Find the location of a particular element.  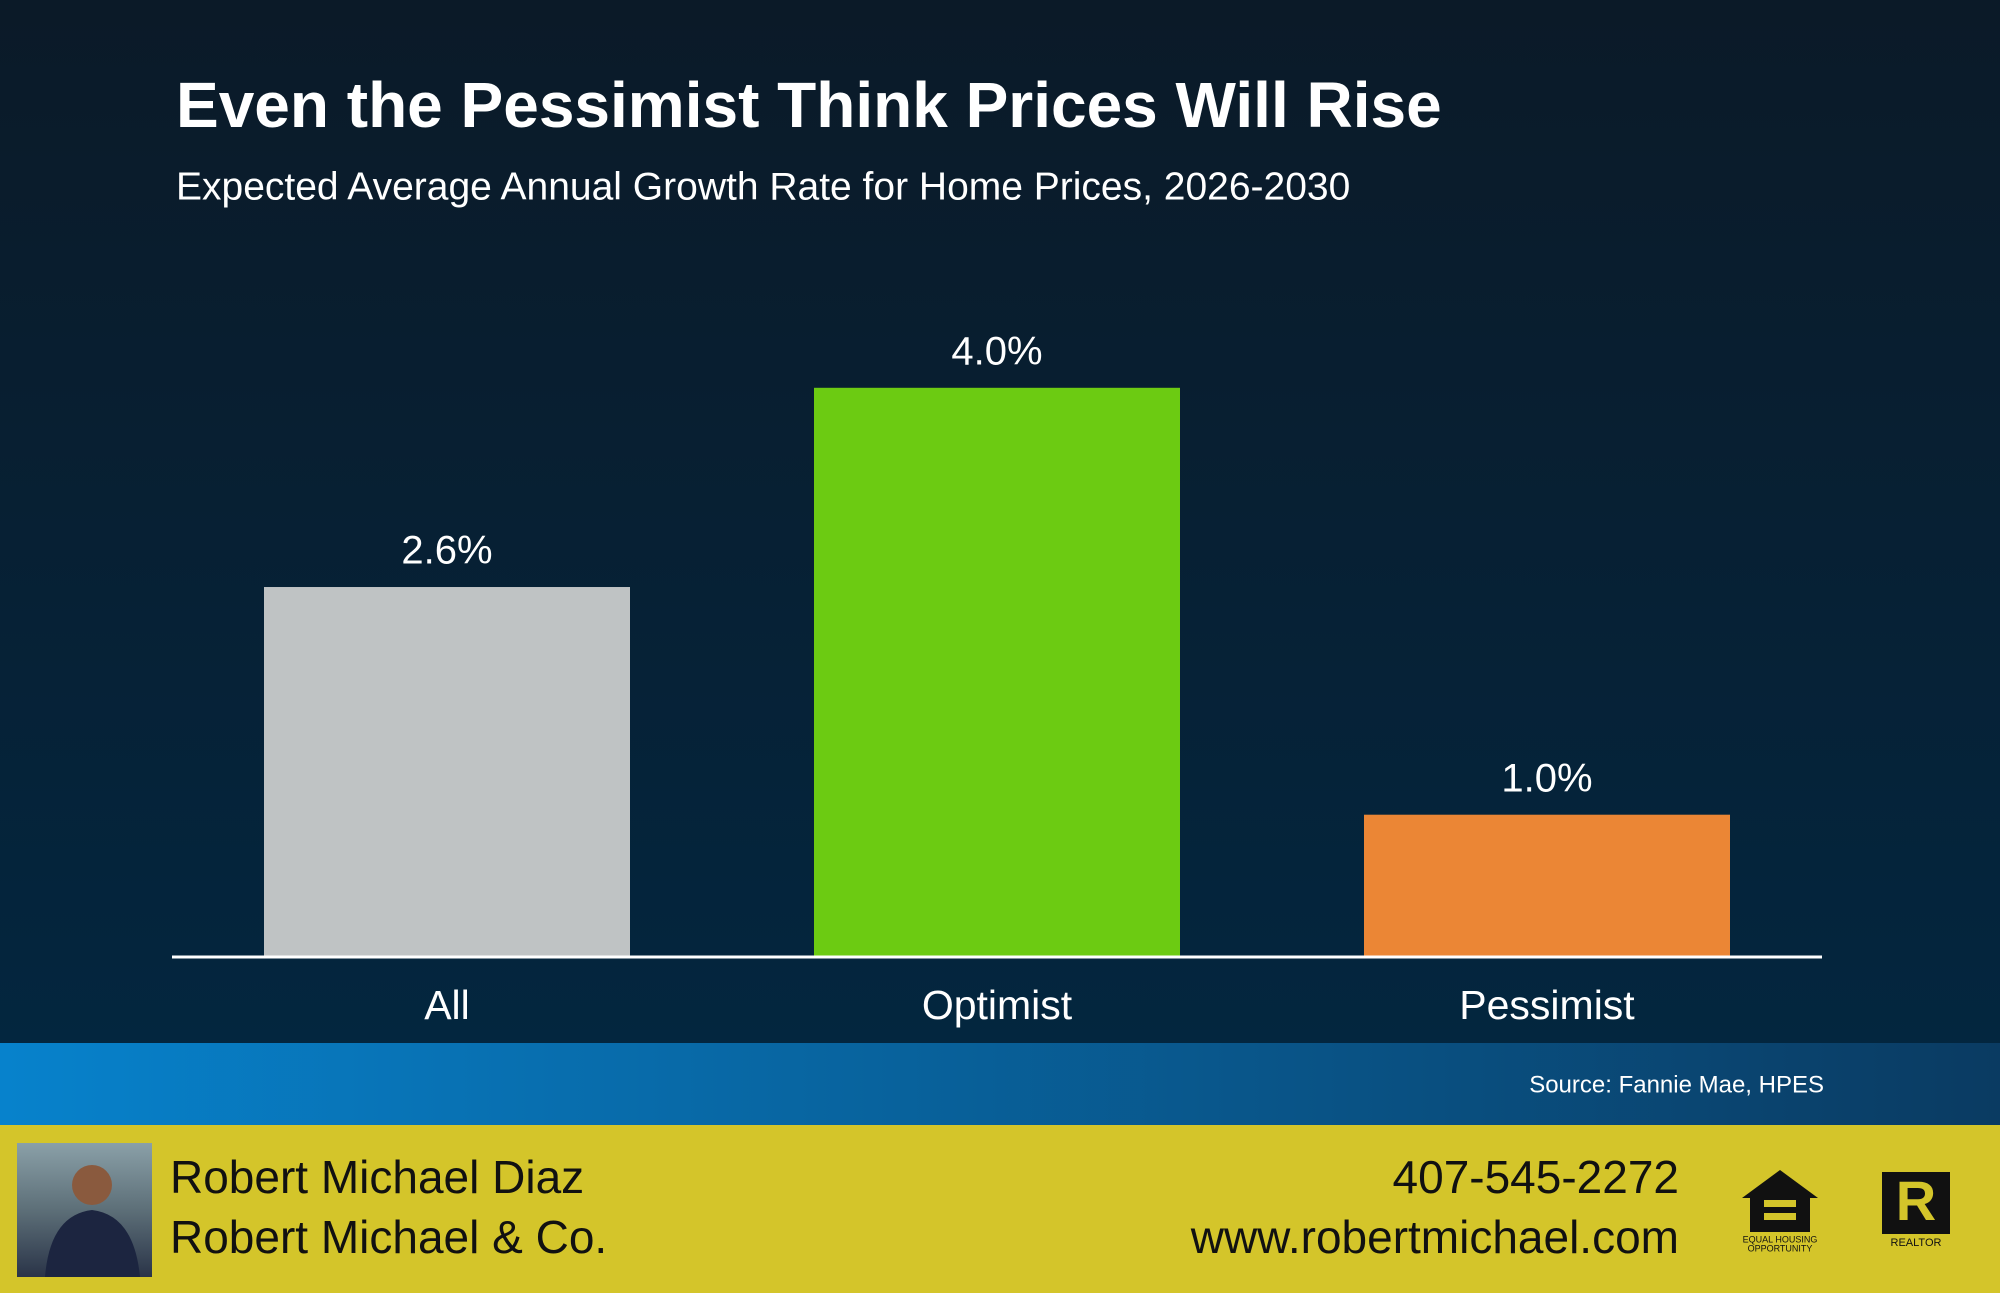

value-label: 1.0% is located at coordinates (1546, 778).